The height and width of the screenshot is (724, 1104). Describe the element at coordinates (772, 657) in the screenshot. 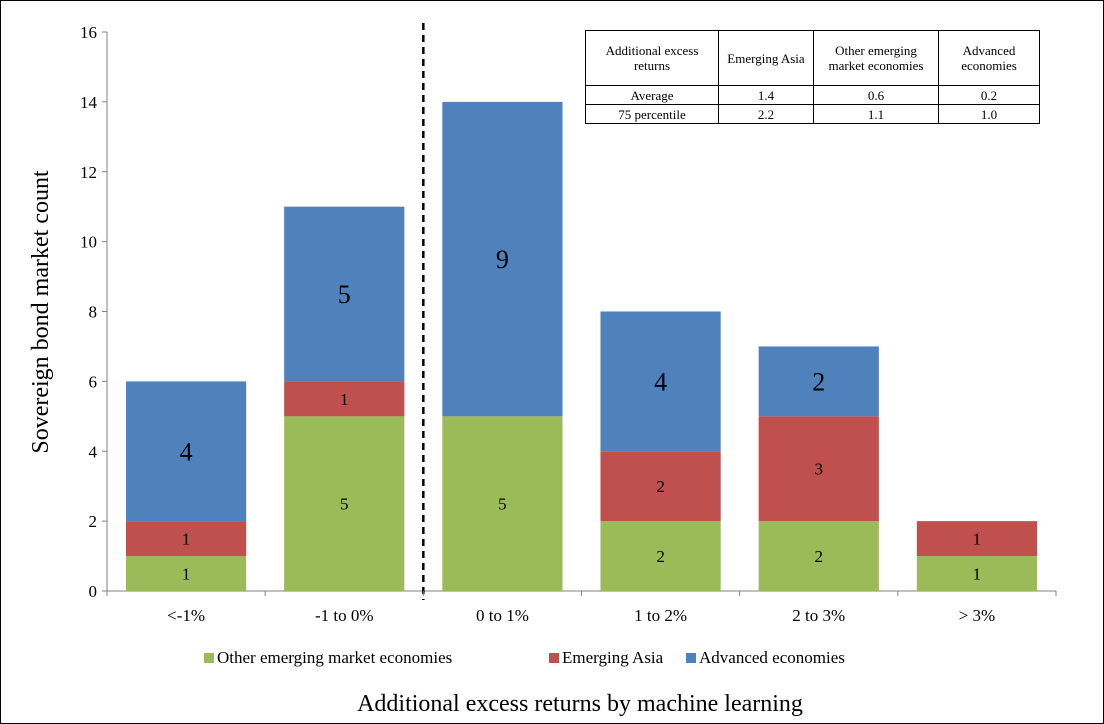

I see `legend-label: Advanced economies` at that location.